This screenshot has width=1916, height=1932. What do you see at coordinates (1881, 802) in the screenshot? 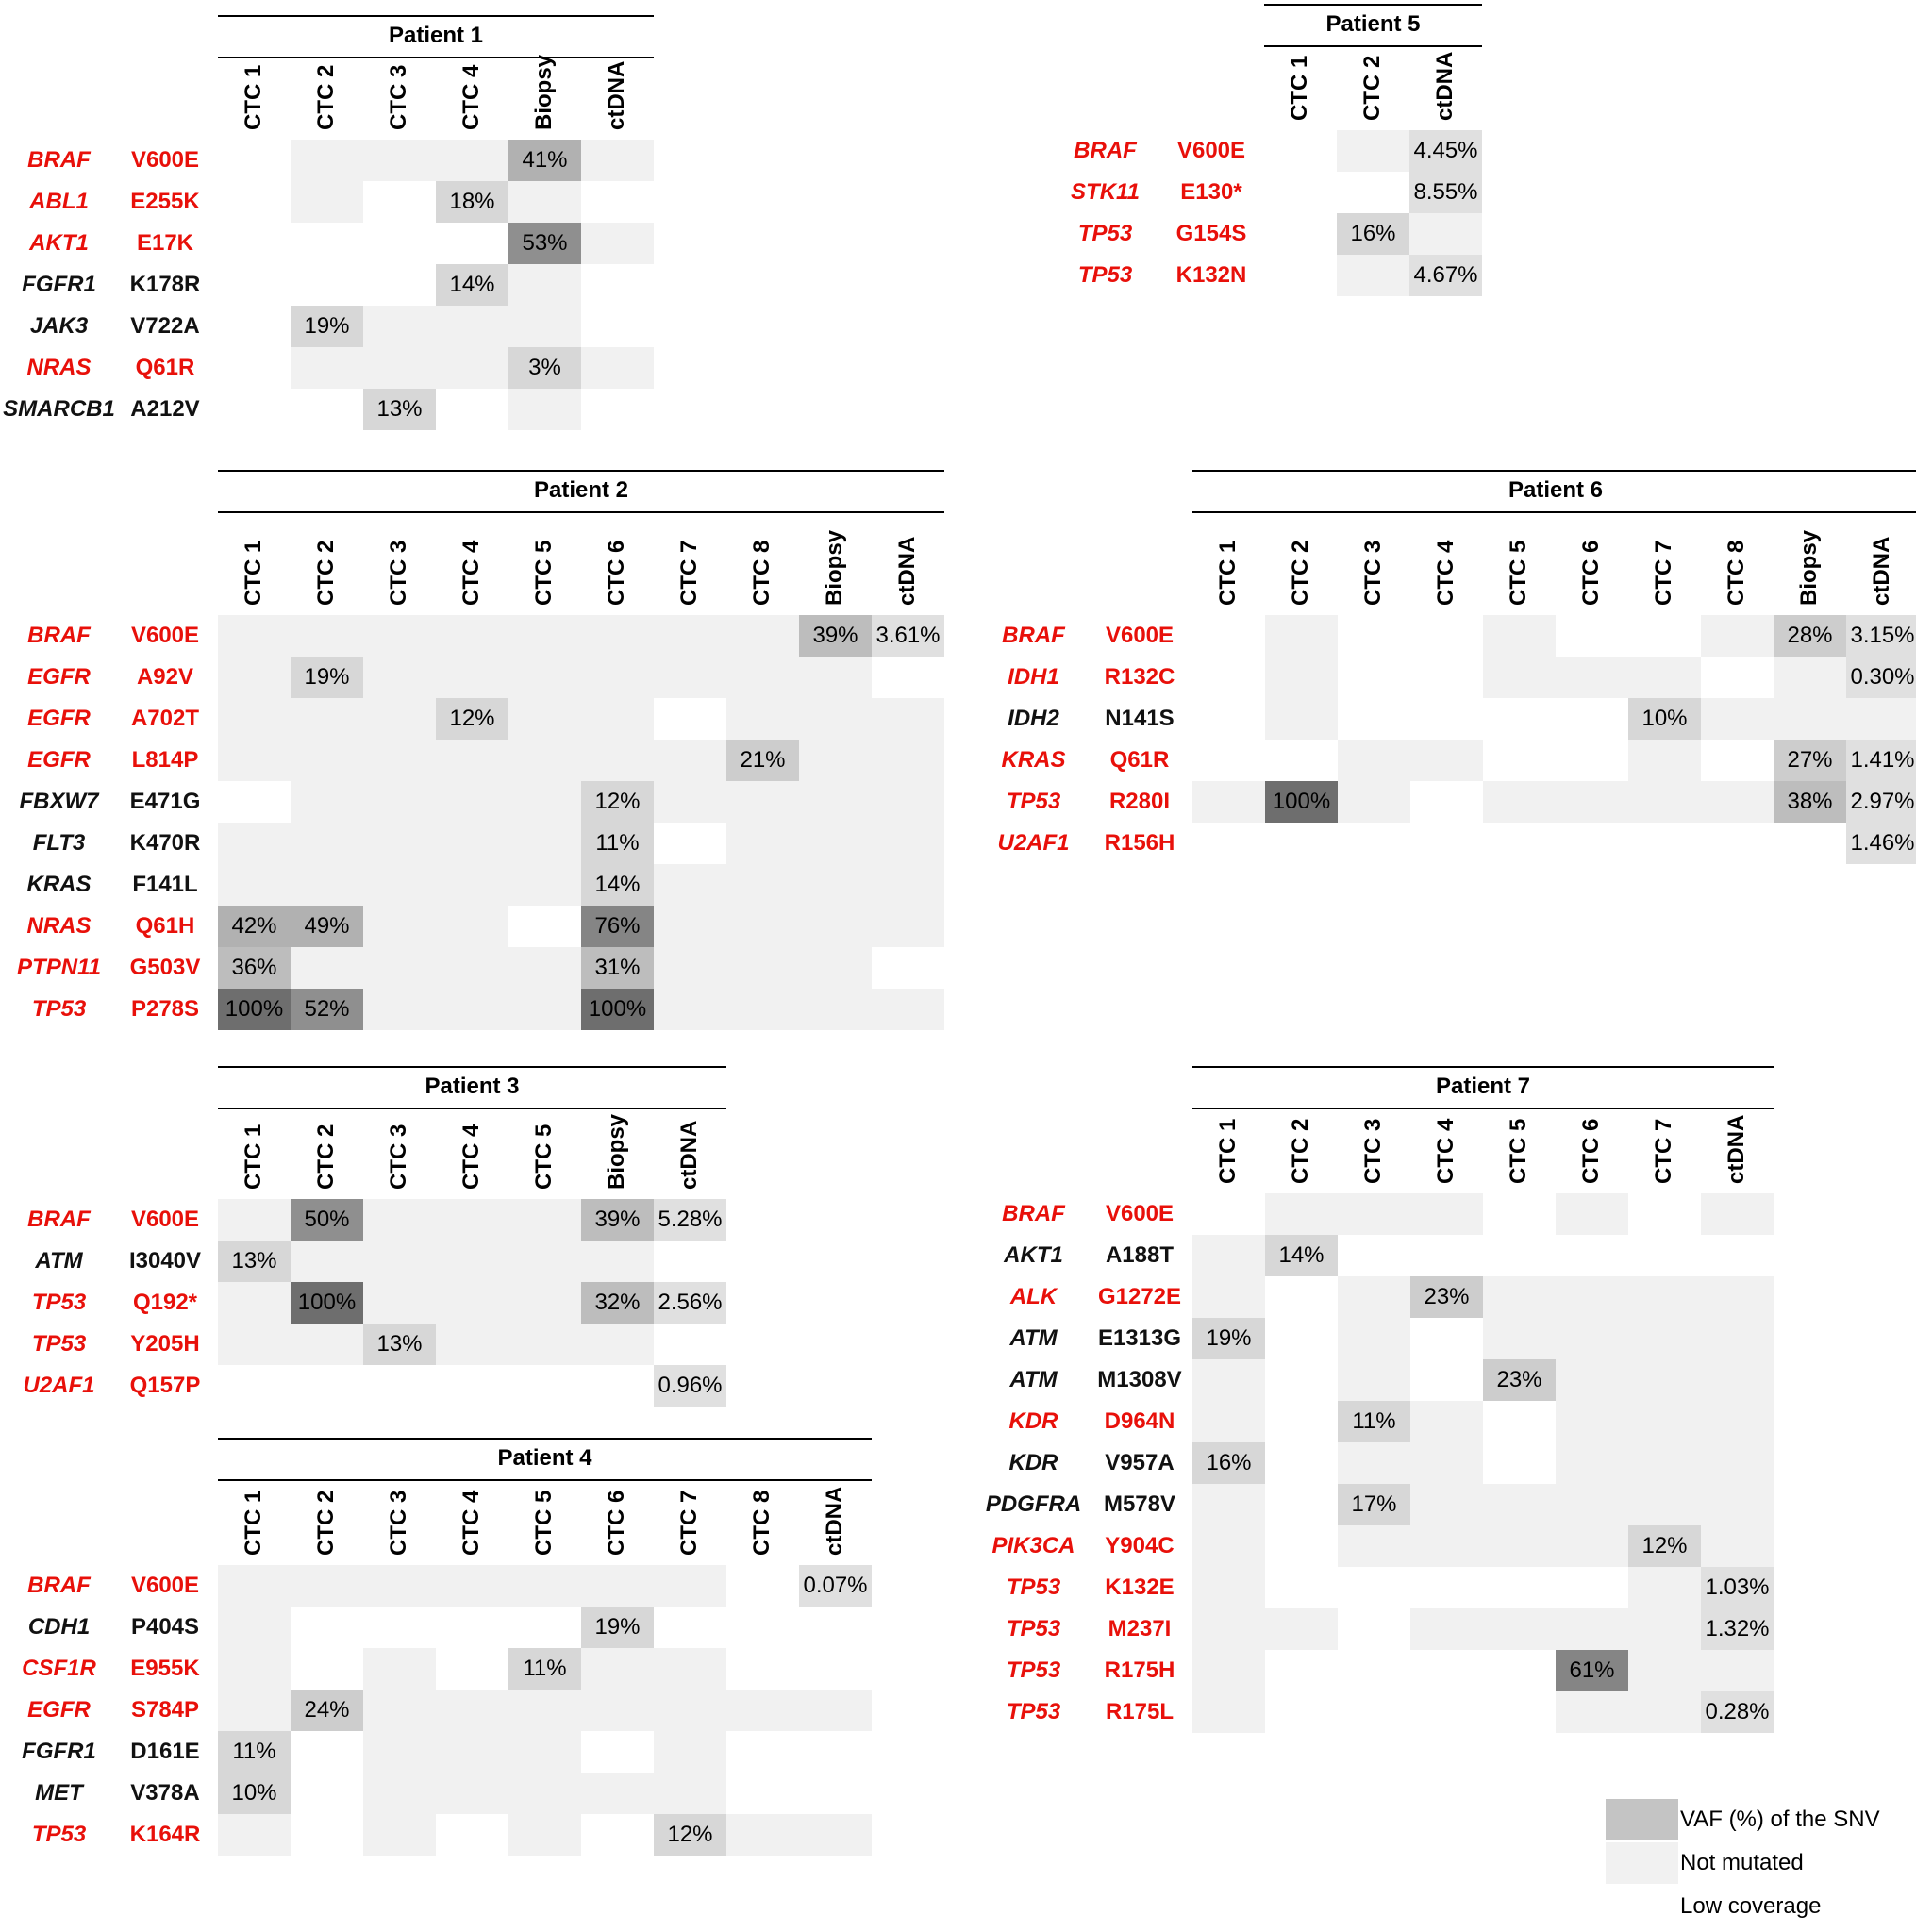
I see `patient-6-heatmap-cell: 2.97%` at bounding box center [1881, 802].